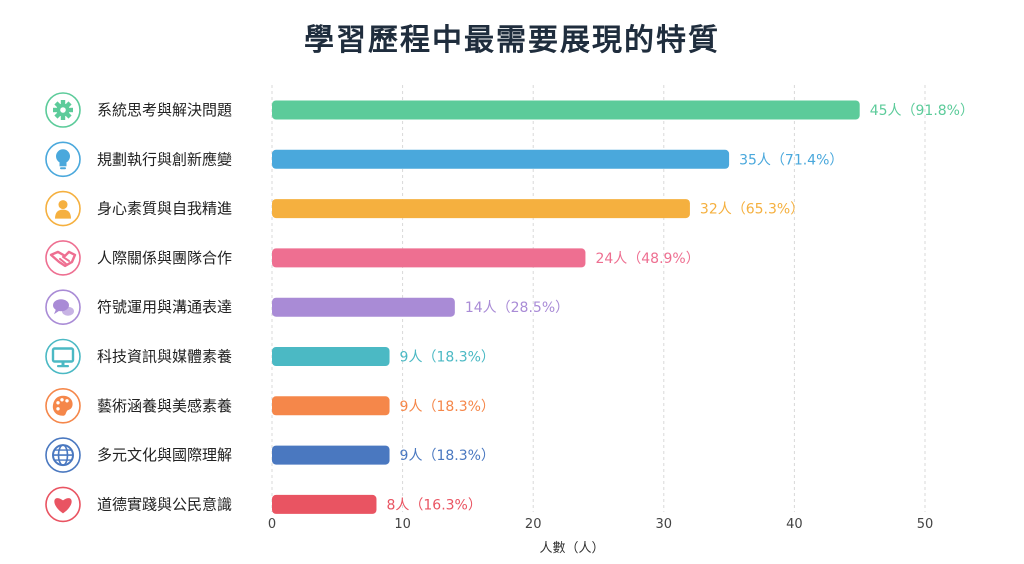  I want to click on x-ticks: 0 10 20 30 40 50, so click(600, 524).